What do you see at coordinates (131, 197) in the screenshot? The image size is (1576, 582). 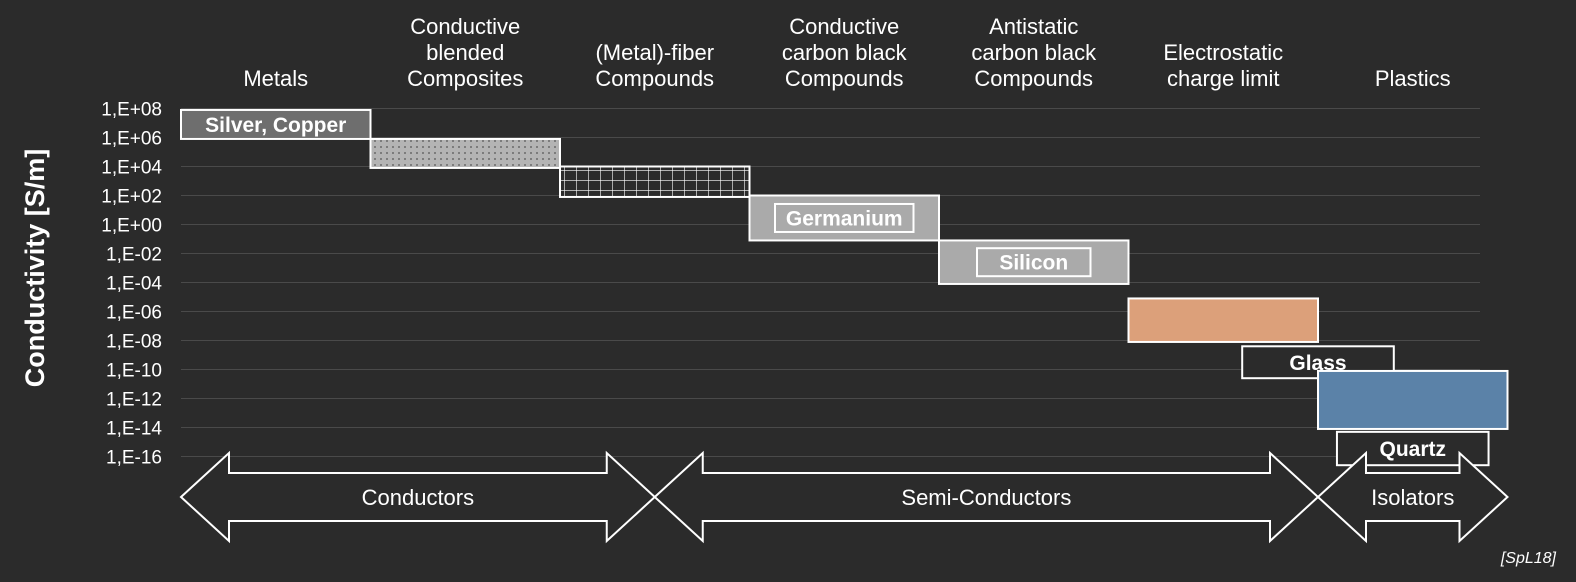 I see `y-tick-label: 1,E+02` at bounding box center [131, 197].